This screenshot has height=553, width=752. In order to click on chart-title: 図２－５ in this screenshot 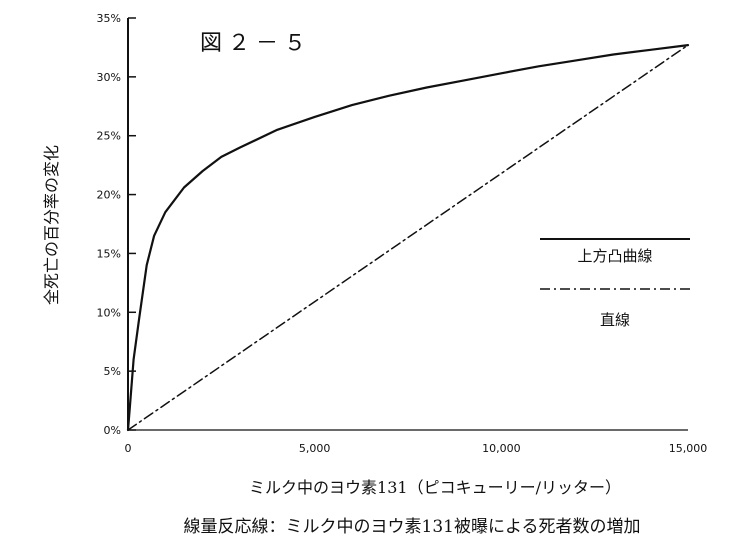, I will do `click(256, 43)`.